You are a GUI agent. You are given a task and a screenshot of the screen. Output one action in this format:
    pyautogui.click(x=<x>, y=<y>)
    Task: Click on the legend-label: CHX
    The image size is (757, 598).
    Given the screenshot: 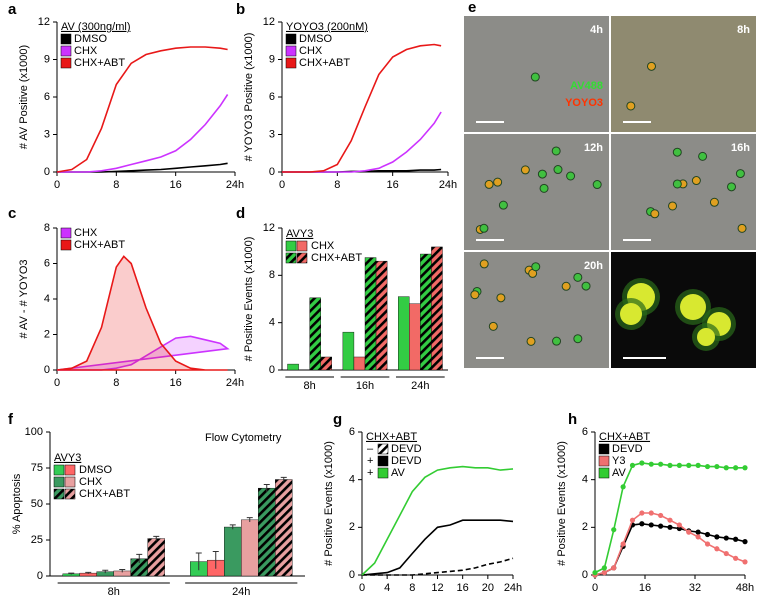 What is the action you would take?
    pyautogui.click(x=311, y=51)
    